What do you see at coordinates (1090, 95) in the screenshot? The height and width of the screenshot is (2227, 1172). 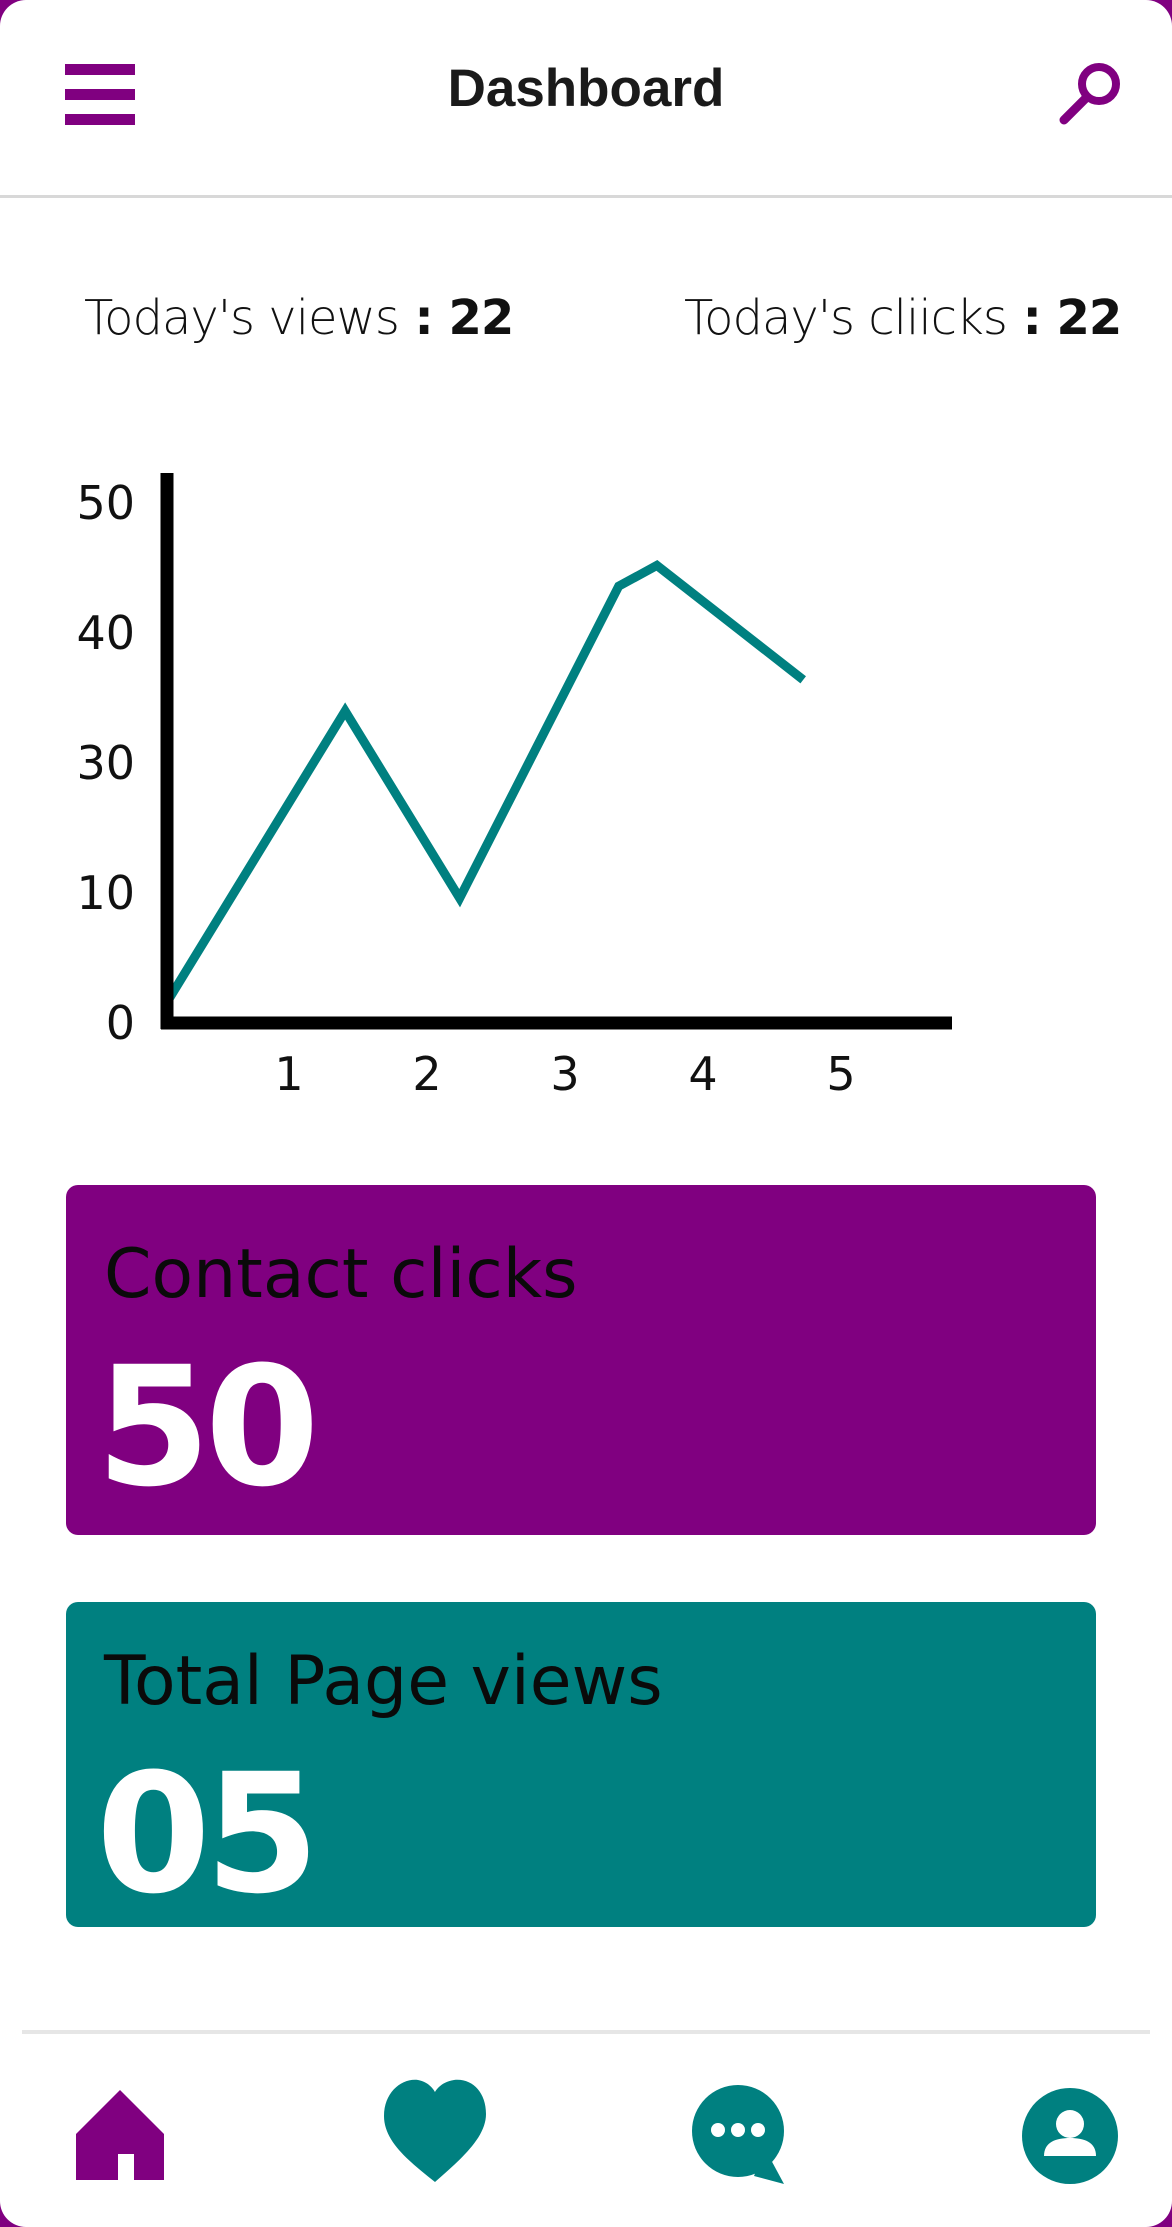 I see `search-icon` at bounding box center [1090, 95].